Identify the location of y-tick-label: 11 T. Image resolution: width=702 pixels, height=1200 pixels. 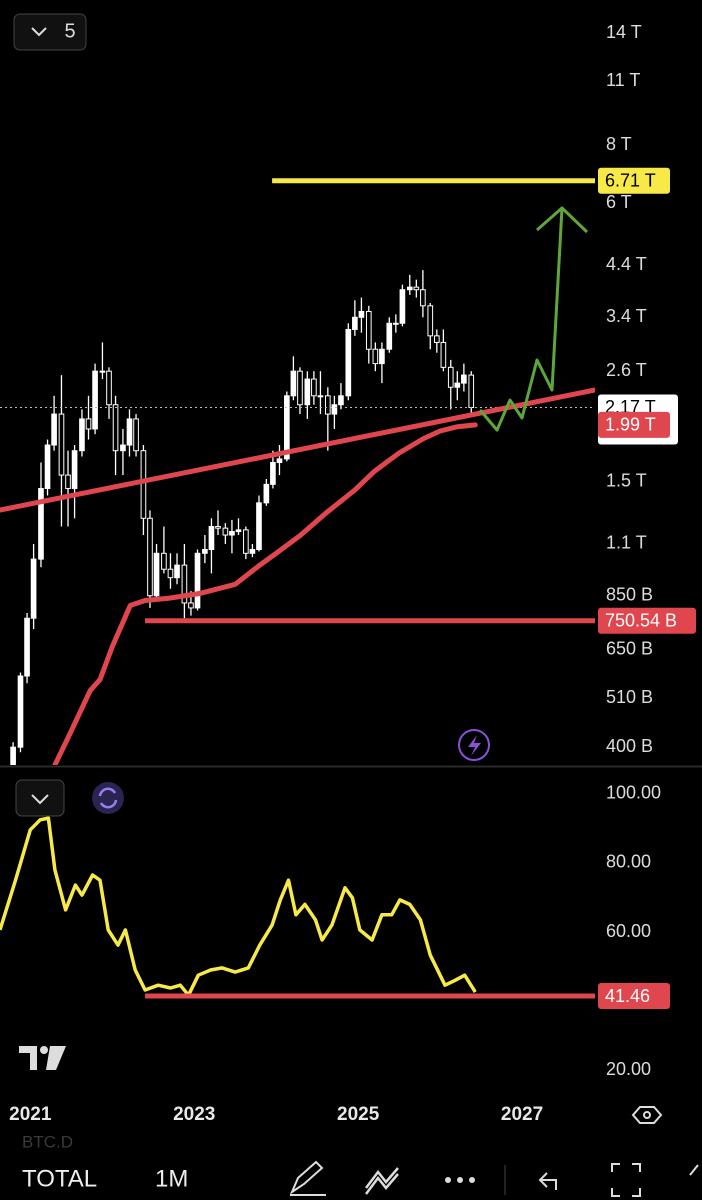
(623, 80).